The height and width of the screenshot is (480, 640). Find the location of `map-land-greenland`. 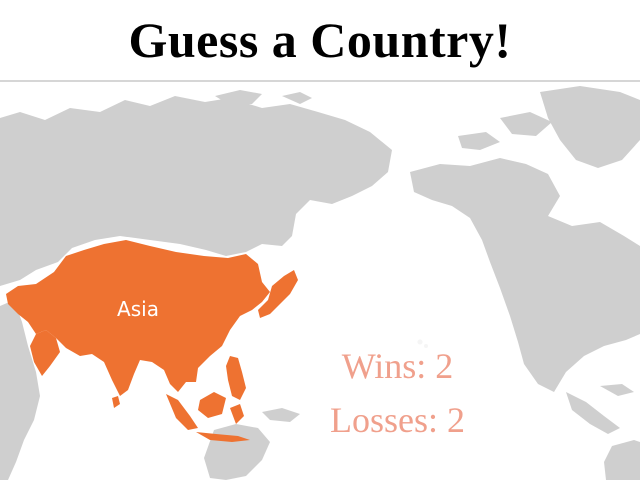

map-land-greenland is located at coordinates (590, 127).